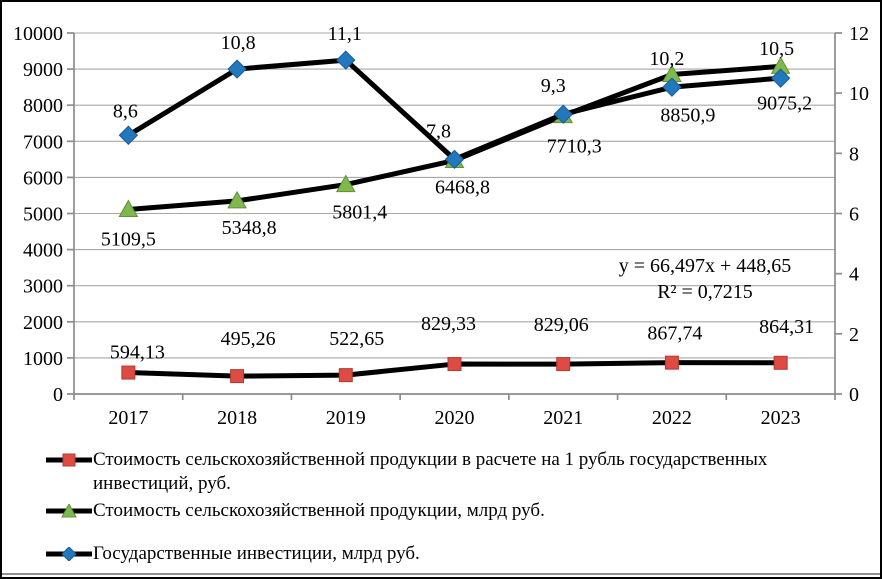  What do you see at coordinates (563, 418) in the screenshot?
I see `x-axis-tick-label: 2021` at bounding box center [563, 418].